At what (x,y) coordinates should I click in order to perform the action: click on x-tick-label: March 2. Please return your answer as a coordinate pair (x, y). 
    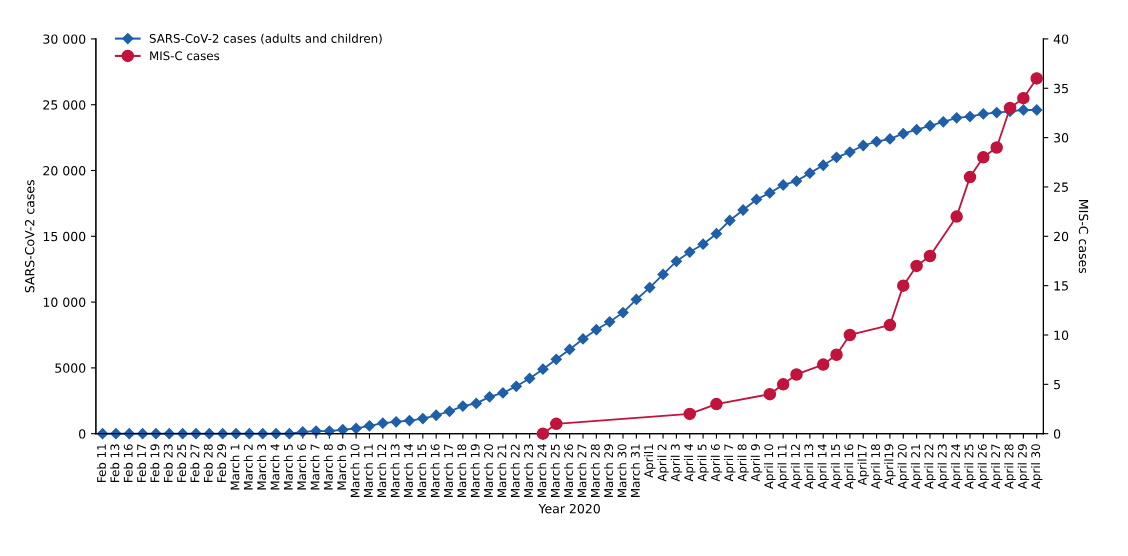
    Looking at the image, I should click on (248, 467).